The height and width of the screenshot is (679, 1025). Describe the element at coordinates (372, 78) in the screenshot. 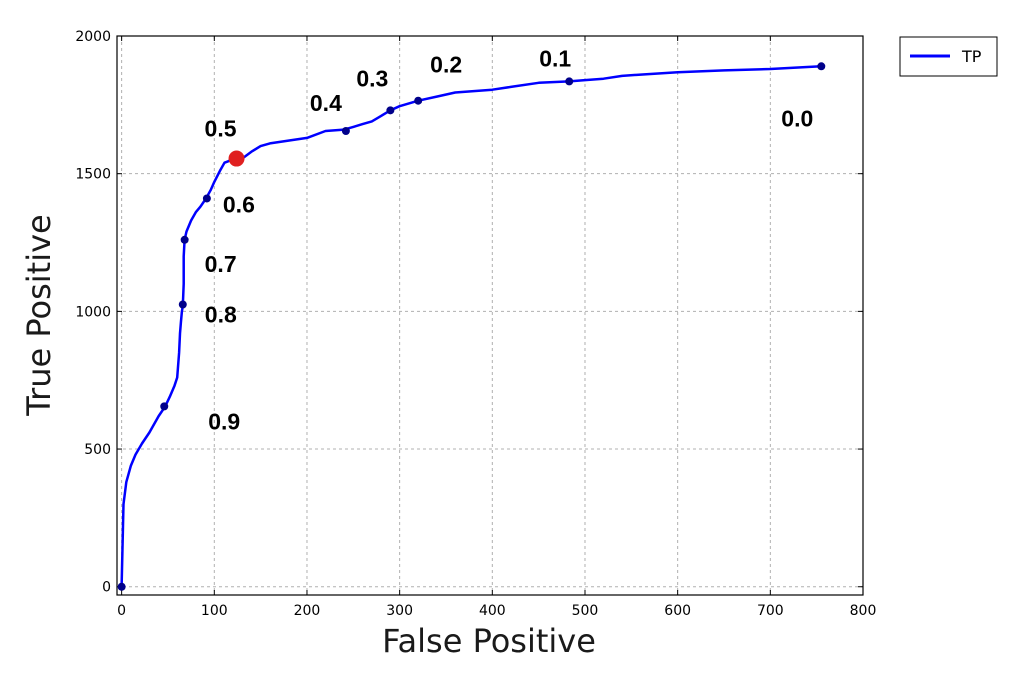

I see `threshold-label: 0.3` at that location.